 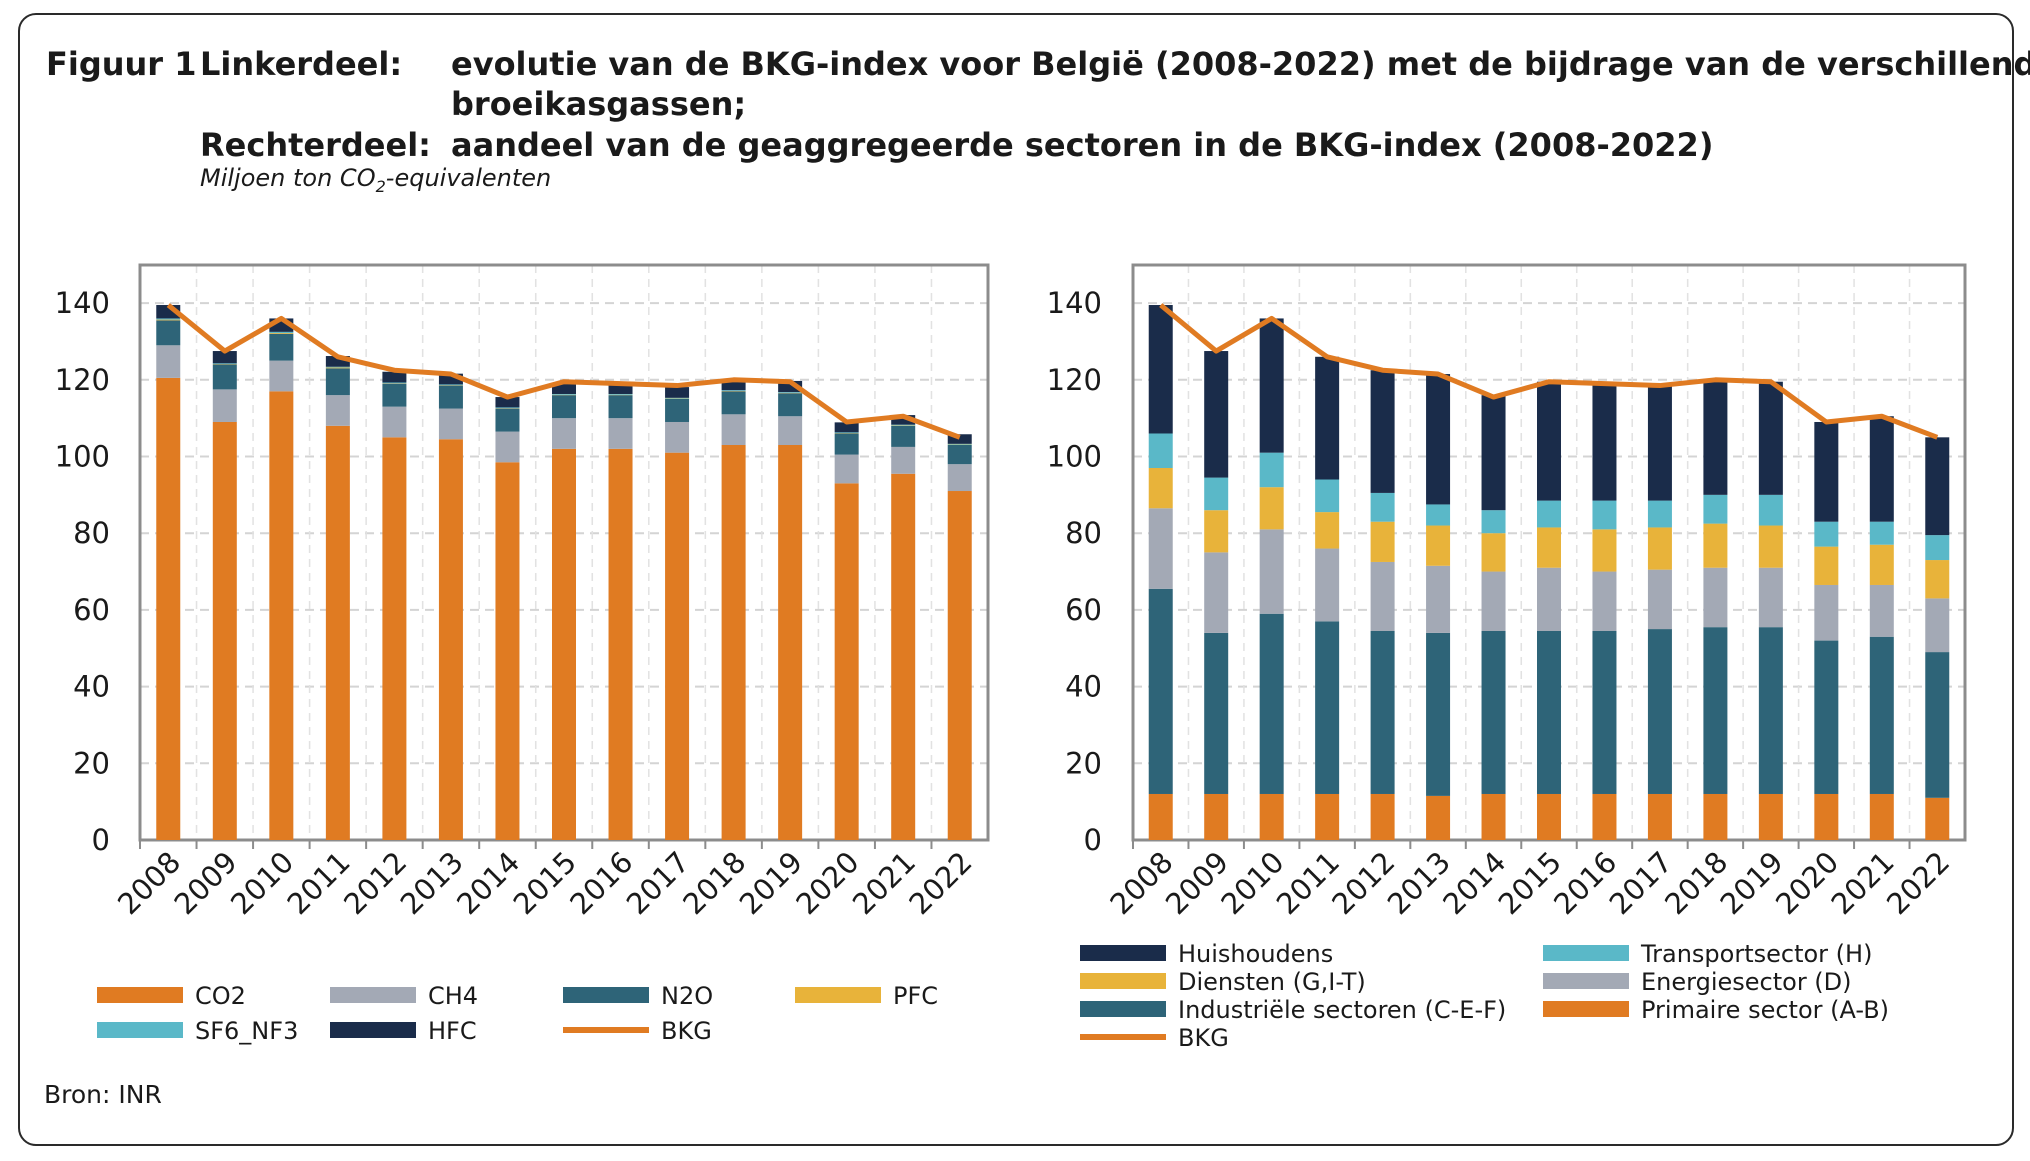 What do you see at coordinates (686, 1031) in the screenshot?
I see `legend-label: BKG` at bounding box center [686, 1031].